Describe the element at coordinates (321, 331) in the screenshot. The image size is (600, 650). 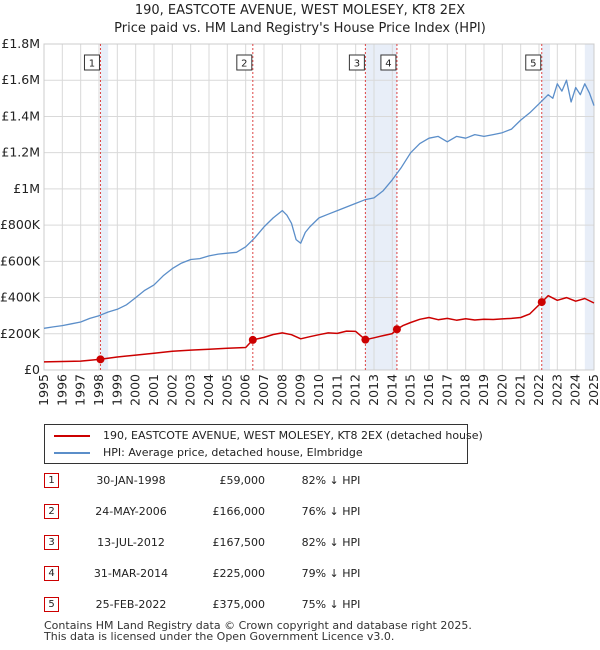
I see `transaction-points` at that location.